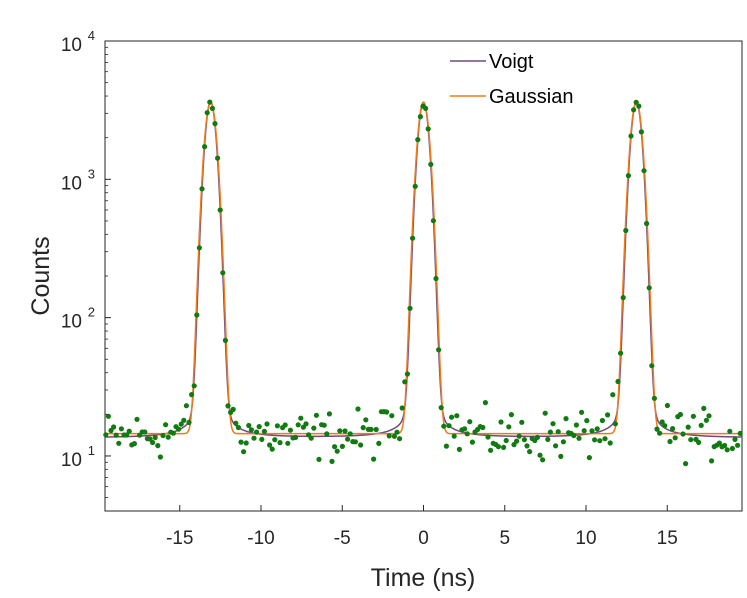  What do you see at coordinates (423, 538) in the screenshot?
I see `x-tick-label: 0` at bounding box center [423, 538].